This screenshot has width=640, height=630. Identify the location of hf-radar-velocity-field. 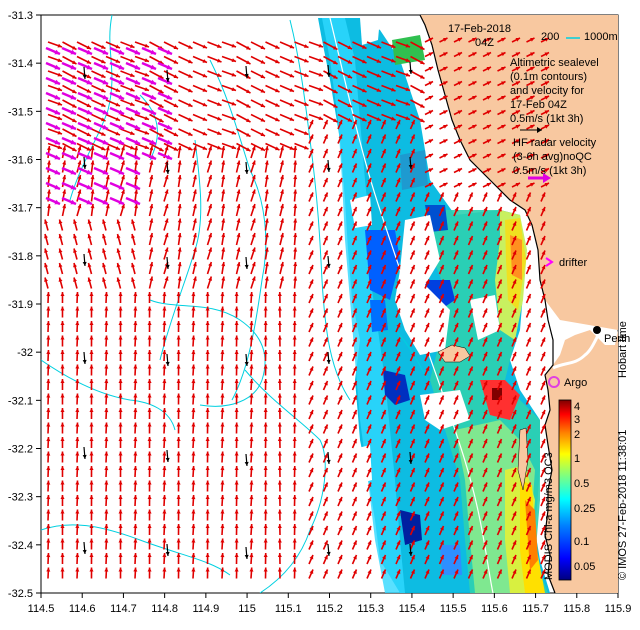
(109, 126).